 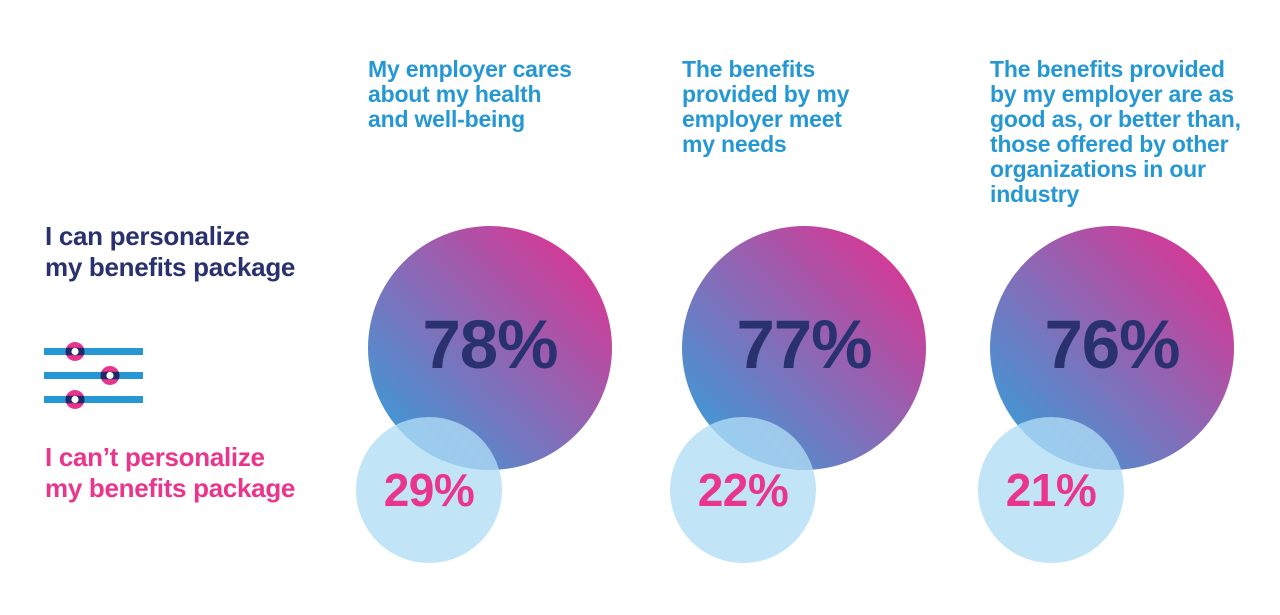 What do you see at coordinates (490, 344) in the screenshot?
I see `can-personalize-value: 78%` at bounding box center [490, 344].